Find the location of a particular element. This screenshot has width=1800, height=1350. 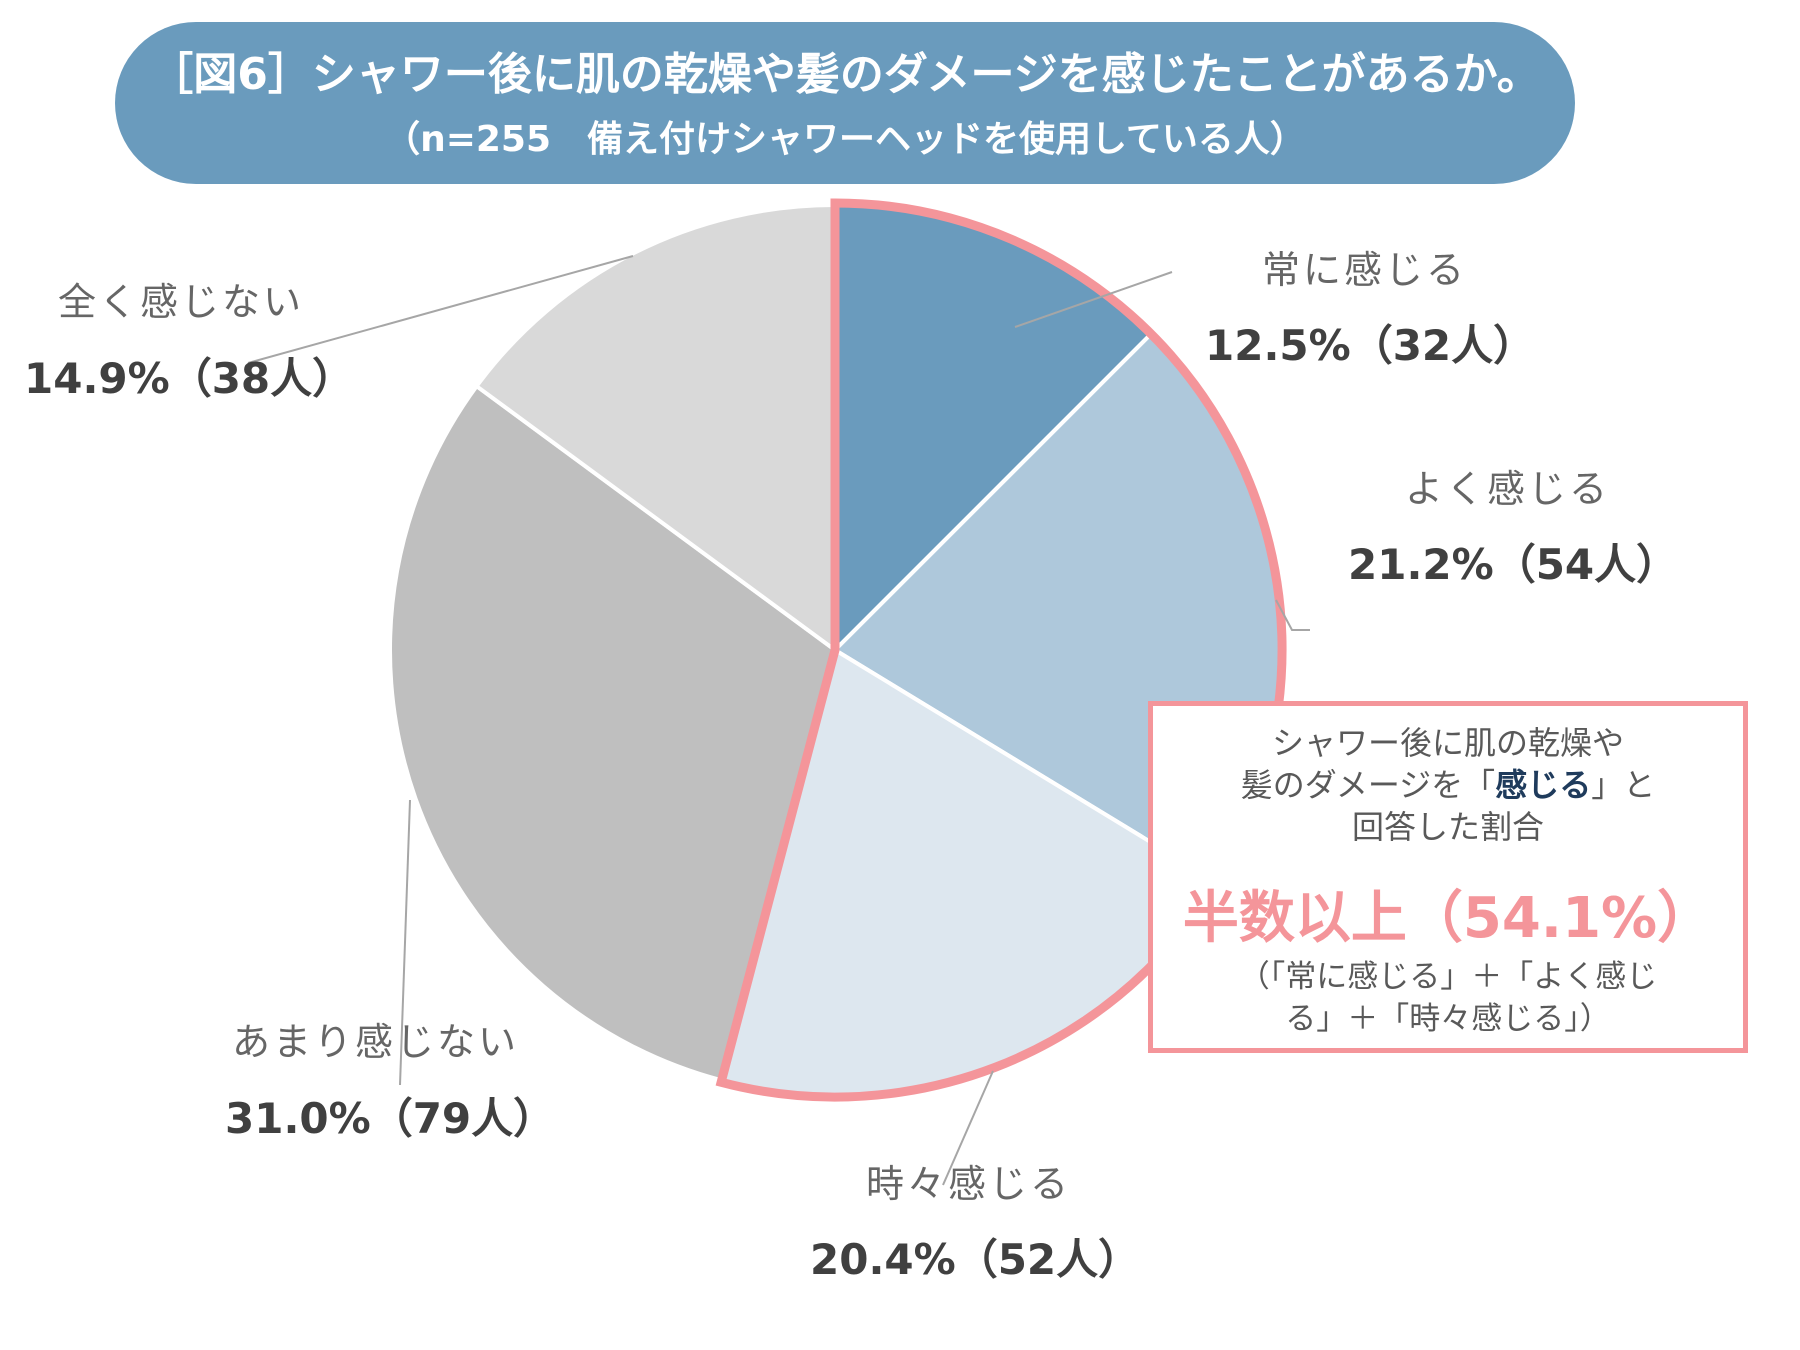

value-often: 21.2%（54人） is located at coordinates (1513, 564).